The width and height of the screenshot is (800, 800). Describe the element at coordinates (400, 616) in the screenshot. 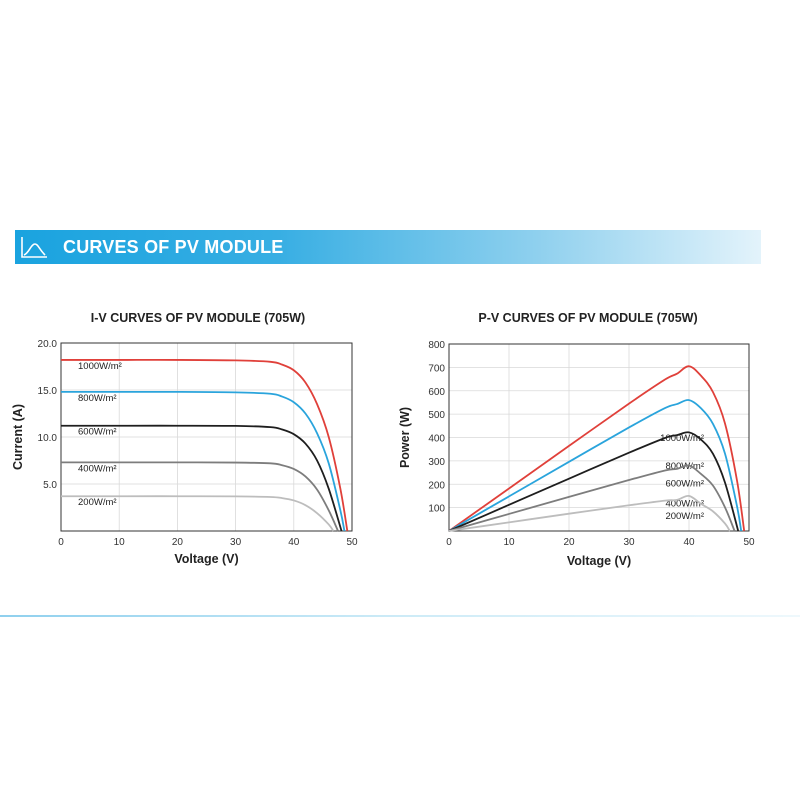

I see `divider` at that location.